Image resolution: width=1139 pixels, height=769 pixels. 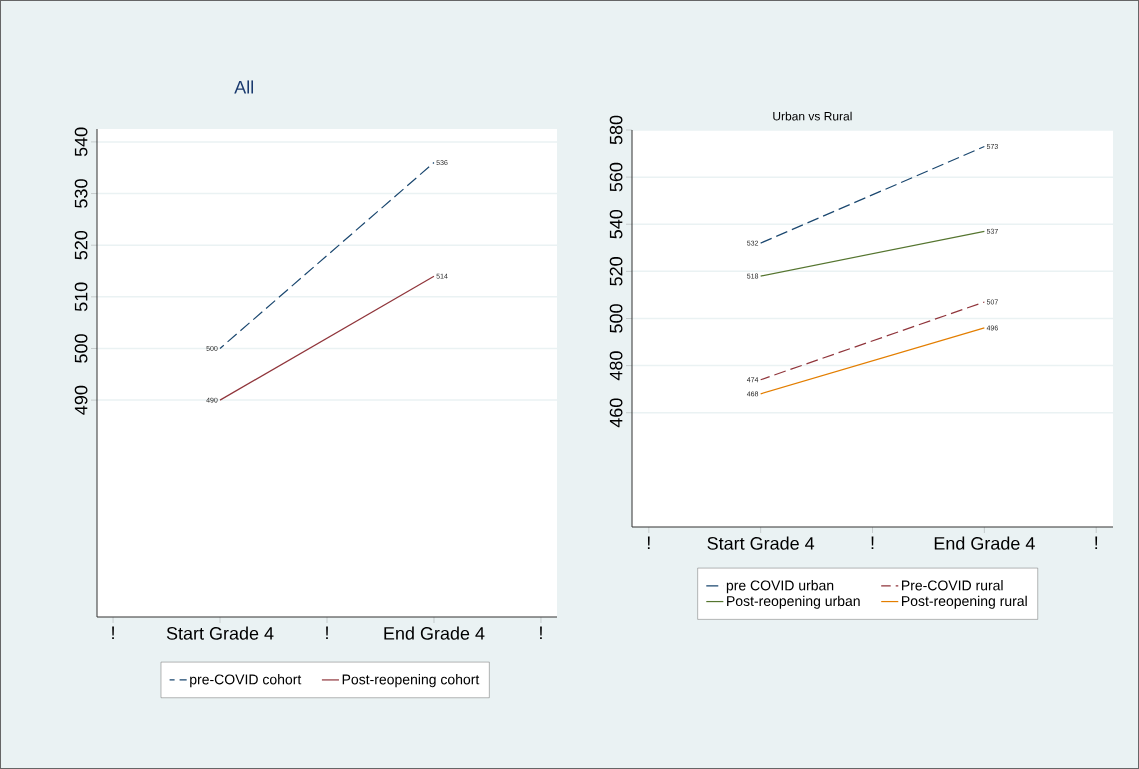 What do you see at coordinates (411, 681) in the screenshot?
I see `legend-label: Post-reopening cohort` at bounding box center [411, 681].